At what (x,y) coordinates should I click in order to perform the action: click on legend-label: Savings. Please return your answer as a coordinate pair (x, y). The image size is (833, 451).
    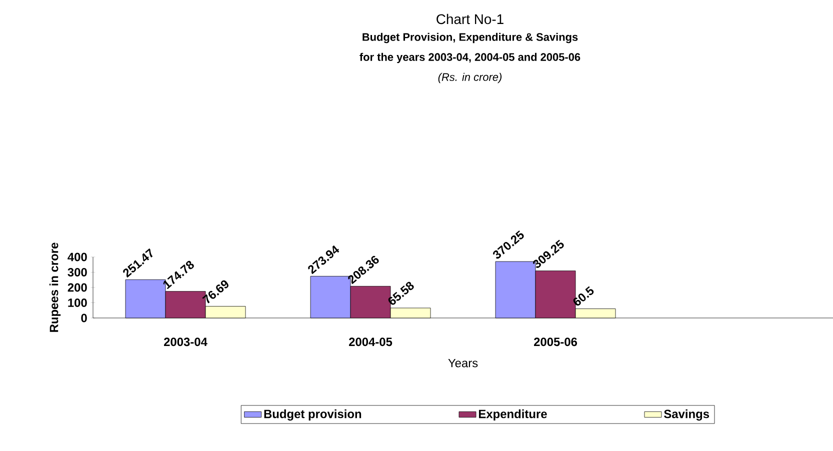
    Looking at the image, I should click on (687, 415).